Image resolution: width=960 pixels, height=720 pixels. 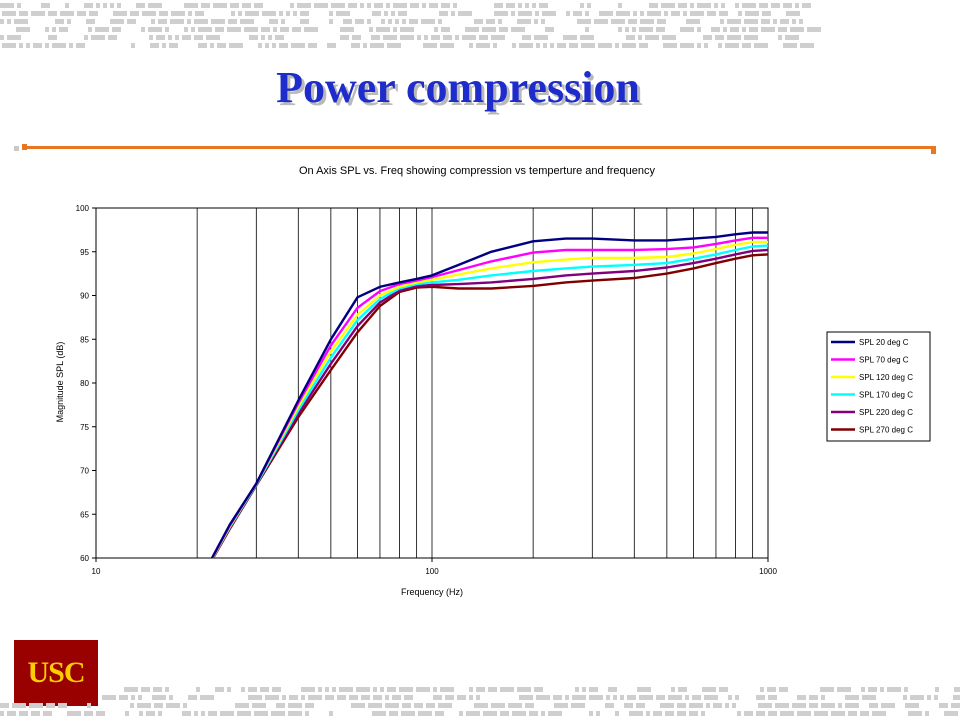 I want to click on legend-label: SPL 270 deg C, so click(x=886, y=430).